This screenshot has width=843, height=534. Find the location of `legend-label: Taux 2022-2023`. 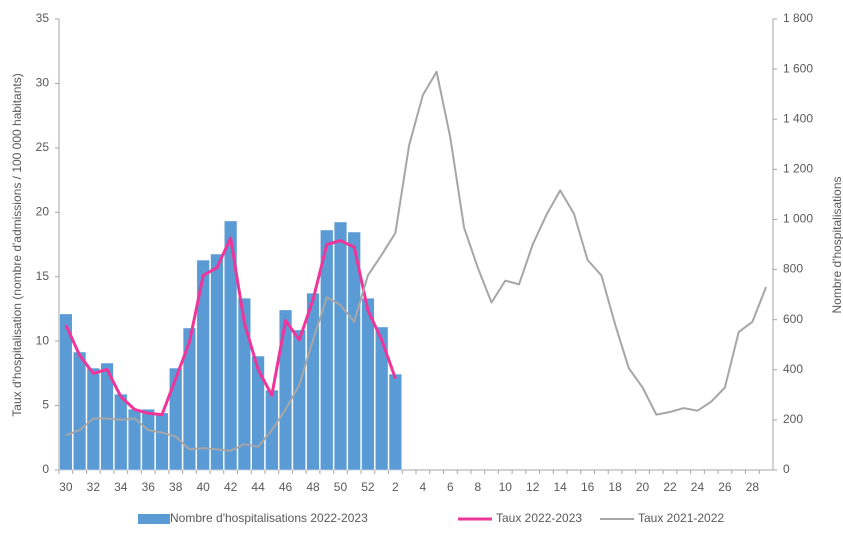

legend-label: Taux 2022-2023 is located at coordinates (539, 518).